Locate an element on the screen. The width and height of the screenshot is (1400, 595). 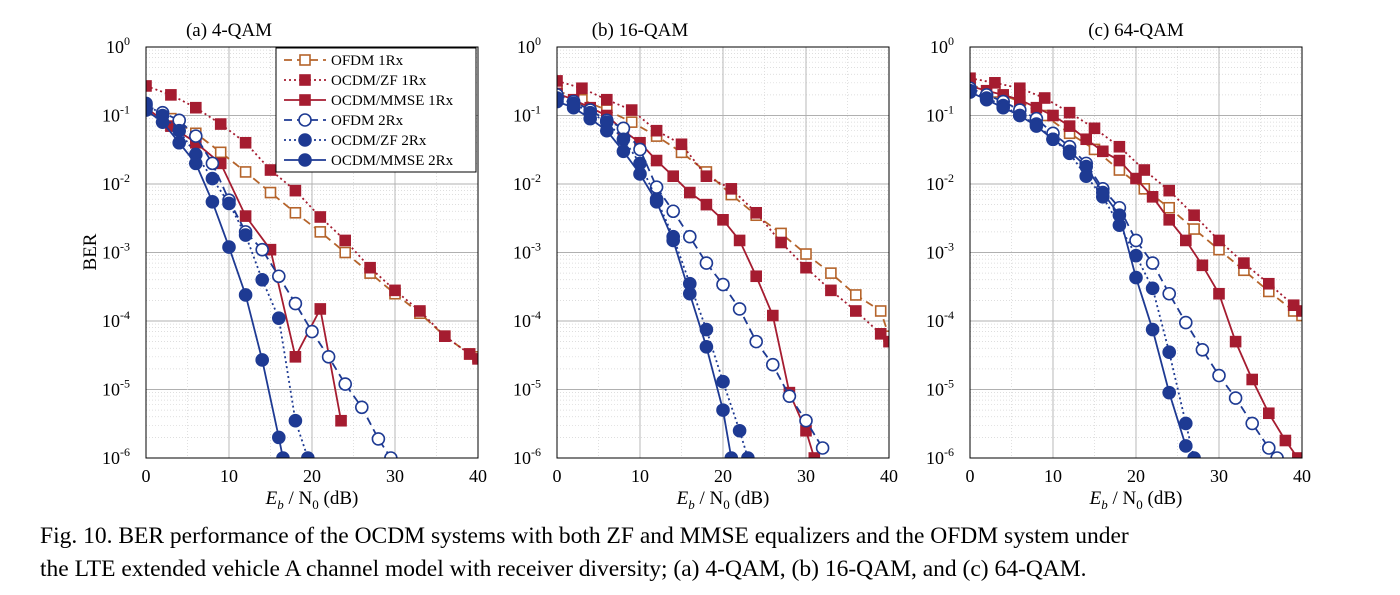
legend-box is located at coordinates (376, 110).